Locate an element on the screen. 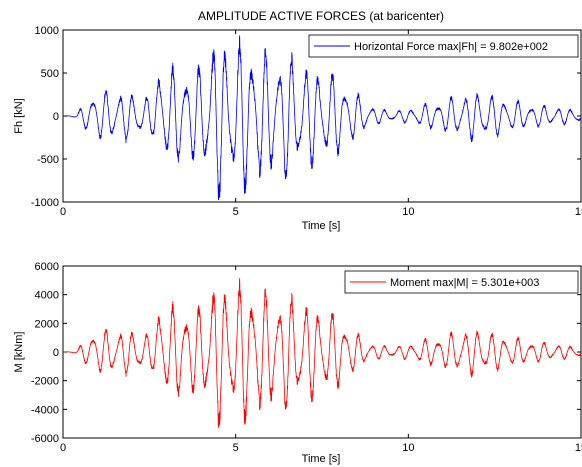 The height and width of the screenshot is (467, 582). force-legend-box is located at coordinates (443, 46).